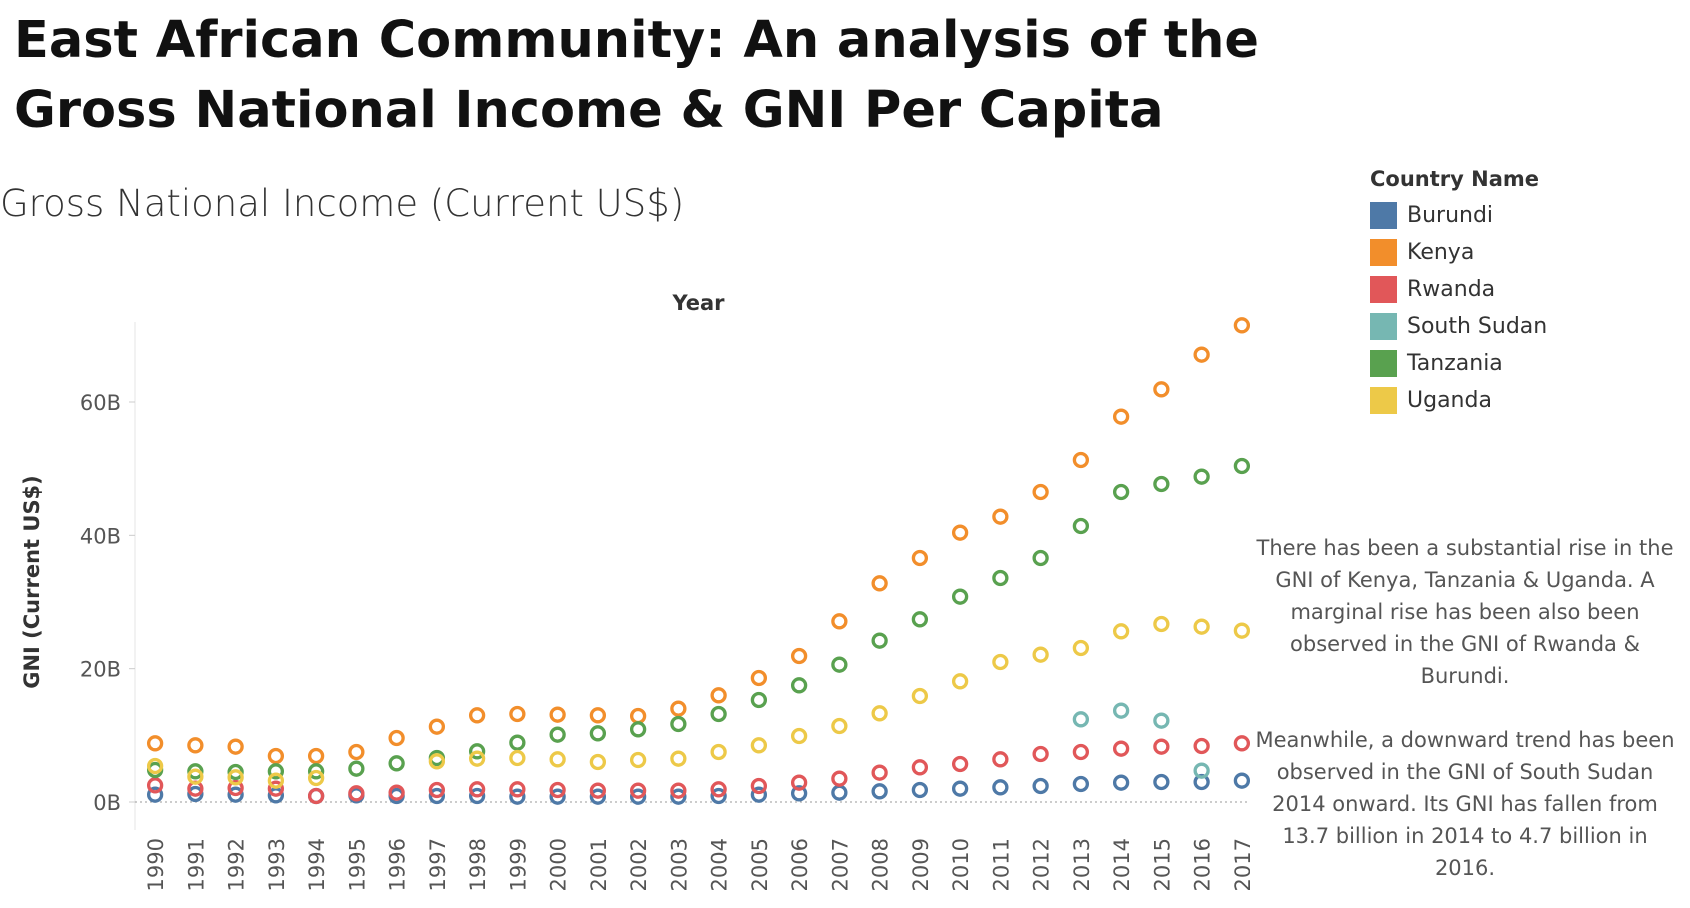  Describe the element at coordinates (277, 864) in the screenshot. I see `x-tick-label: 1993` at that location.